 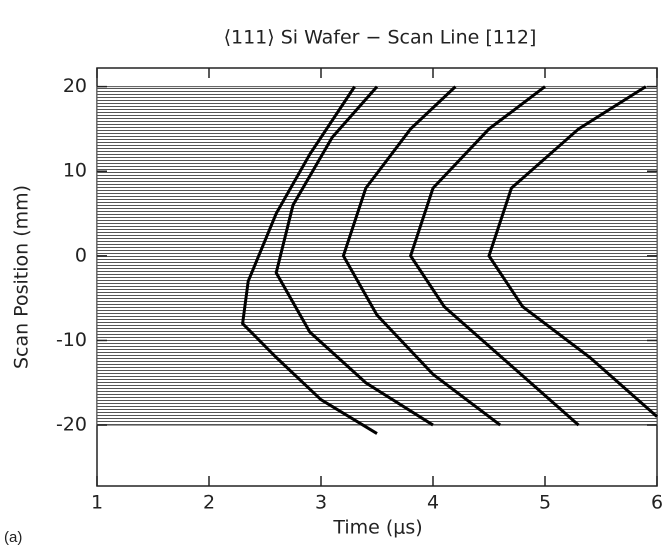 I want to click on x-axis-label: Time (μs), so click(x=377, y=528).